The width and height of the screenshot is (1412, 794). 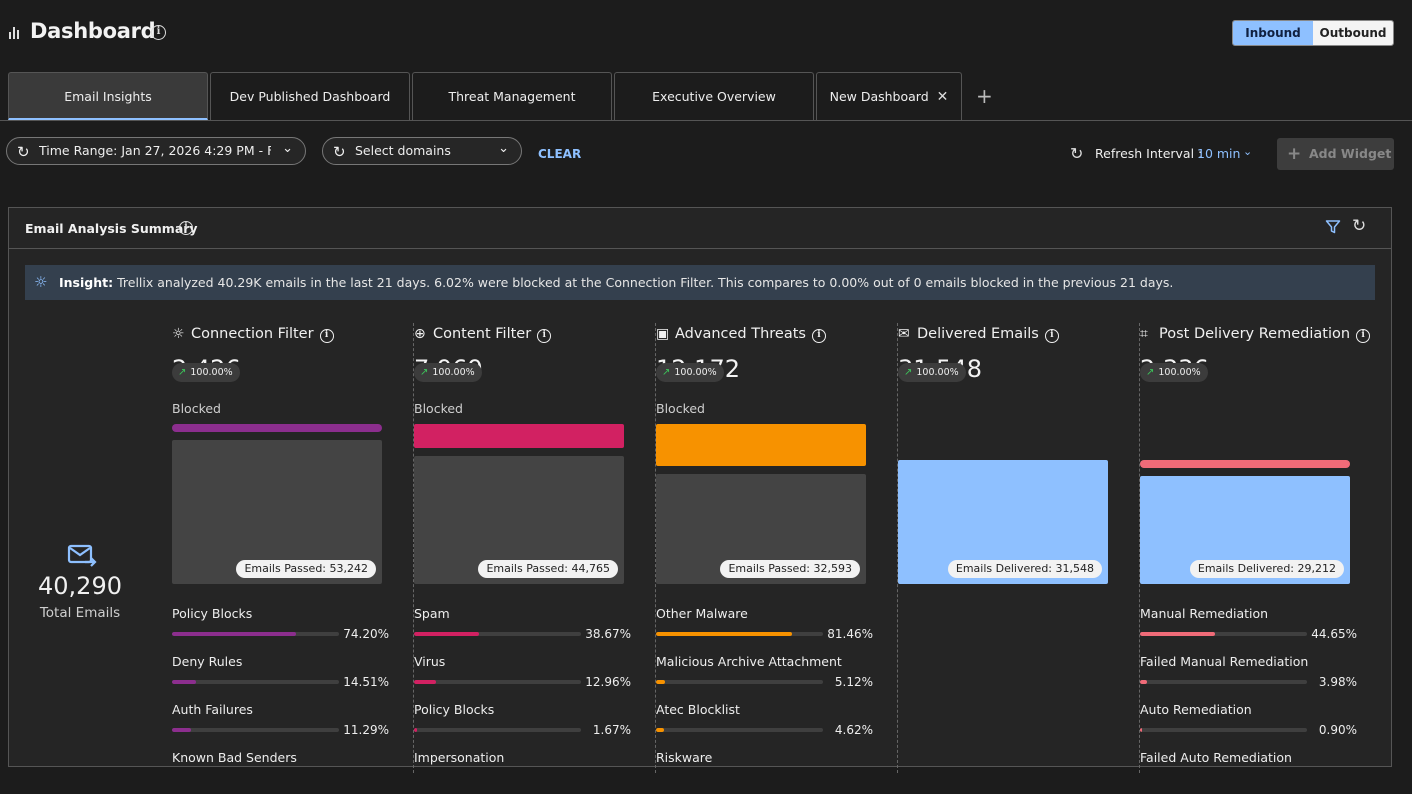 What do you see at coordinates (1144, 334) in the screenshot?
I see `scan-icon: ⌗` at bounding box center [1144, 334].